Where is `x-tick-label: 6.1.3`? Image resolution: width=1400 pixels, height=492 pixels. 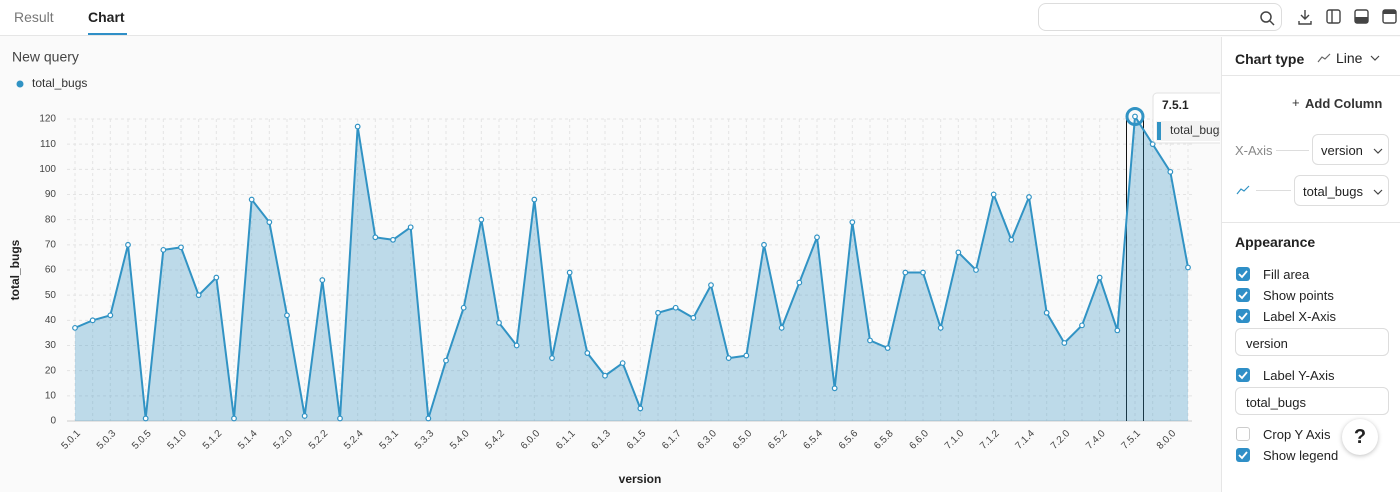
x-tick-label: 6.1.3 is located at coordinates (601, 440).